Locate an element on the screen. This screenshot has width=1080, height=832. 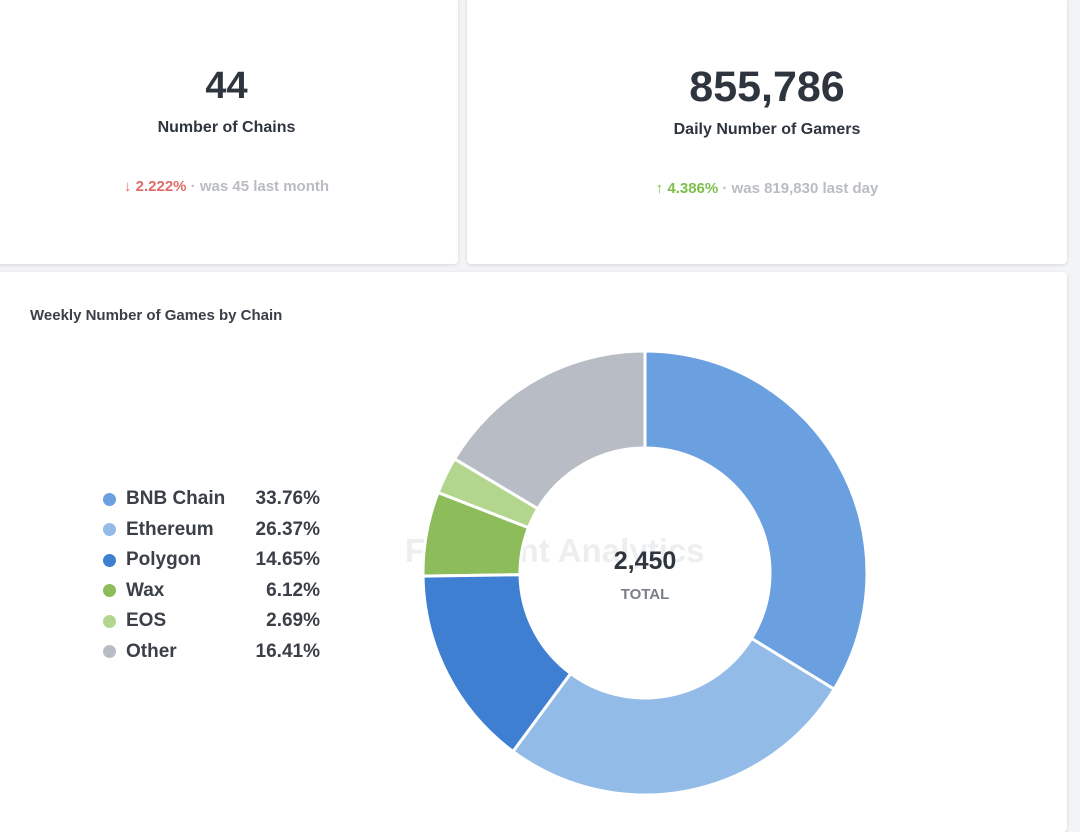
legend-item: EOS 2.69% is located at coordinates (211, 621).